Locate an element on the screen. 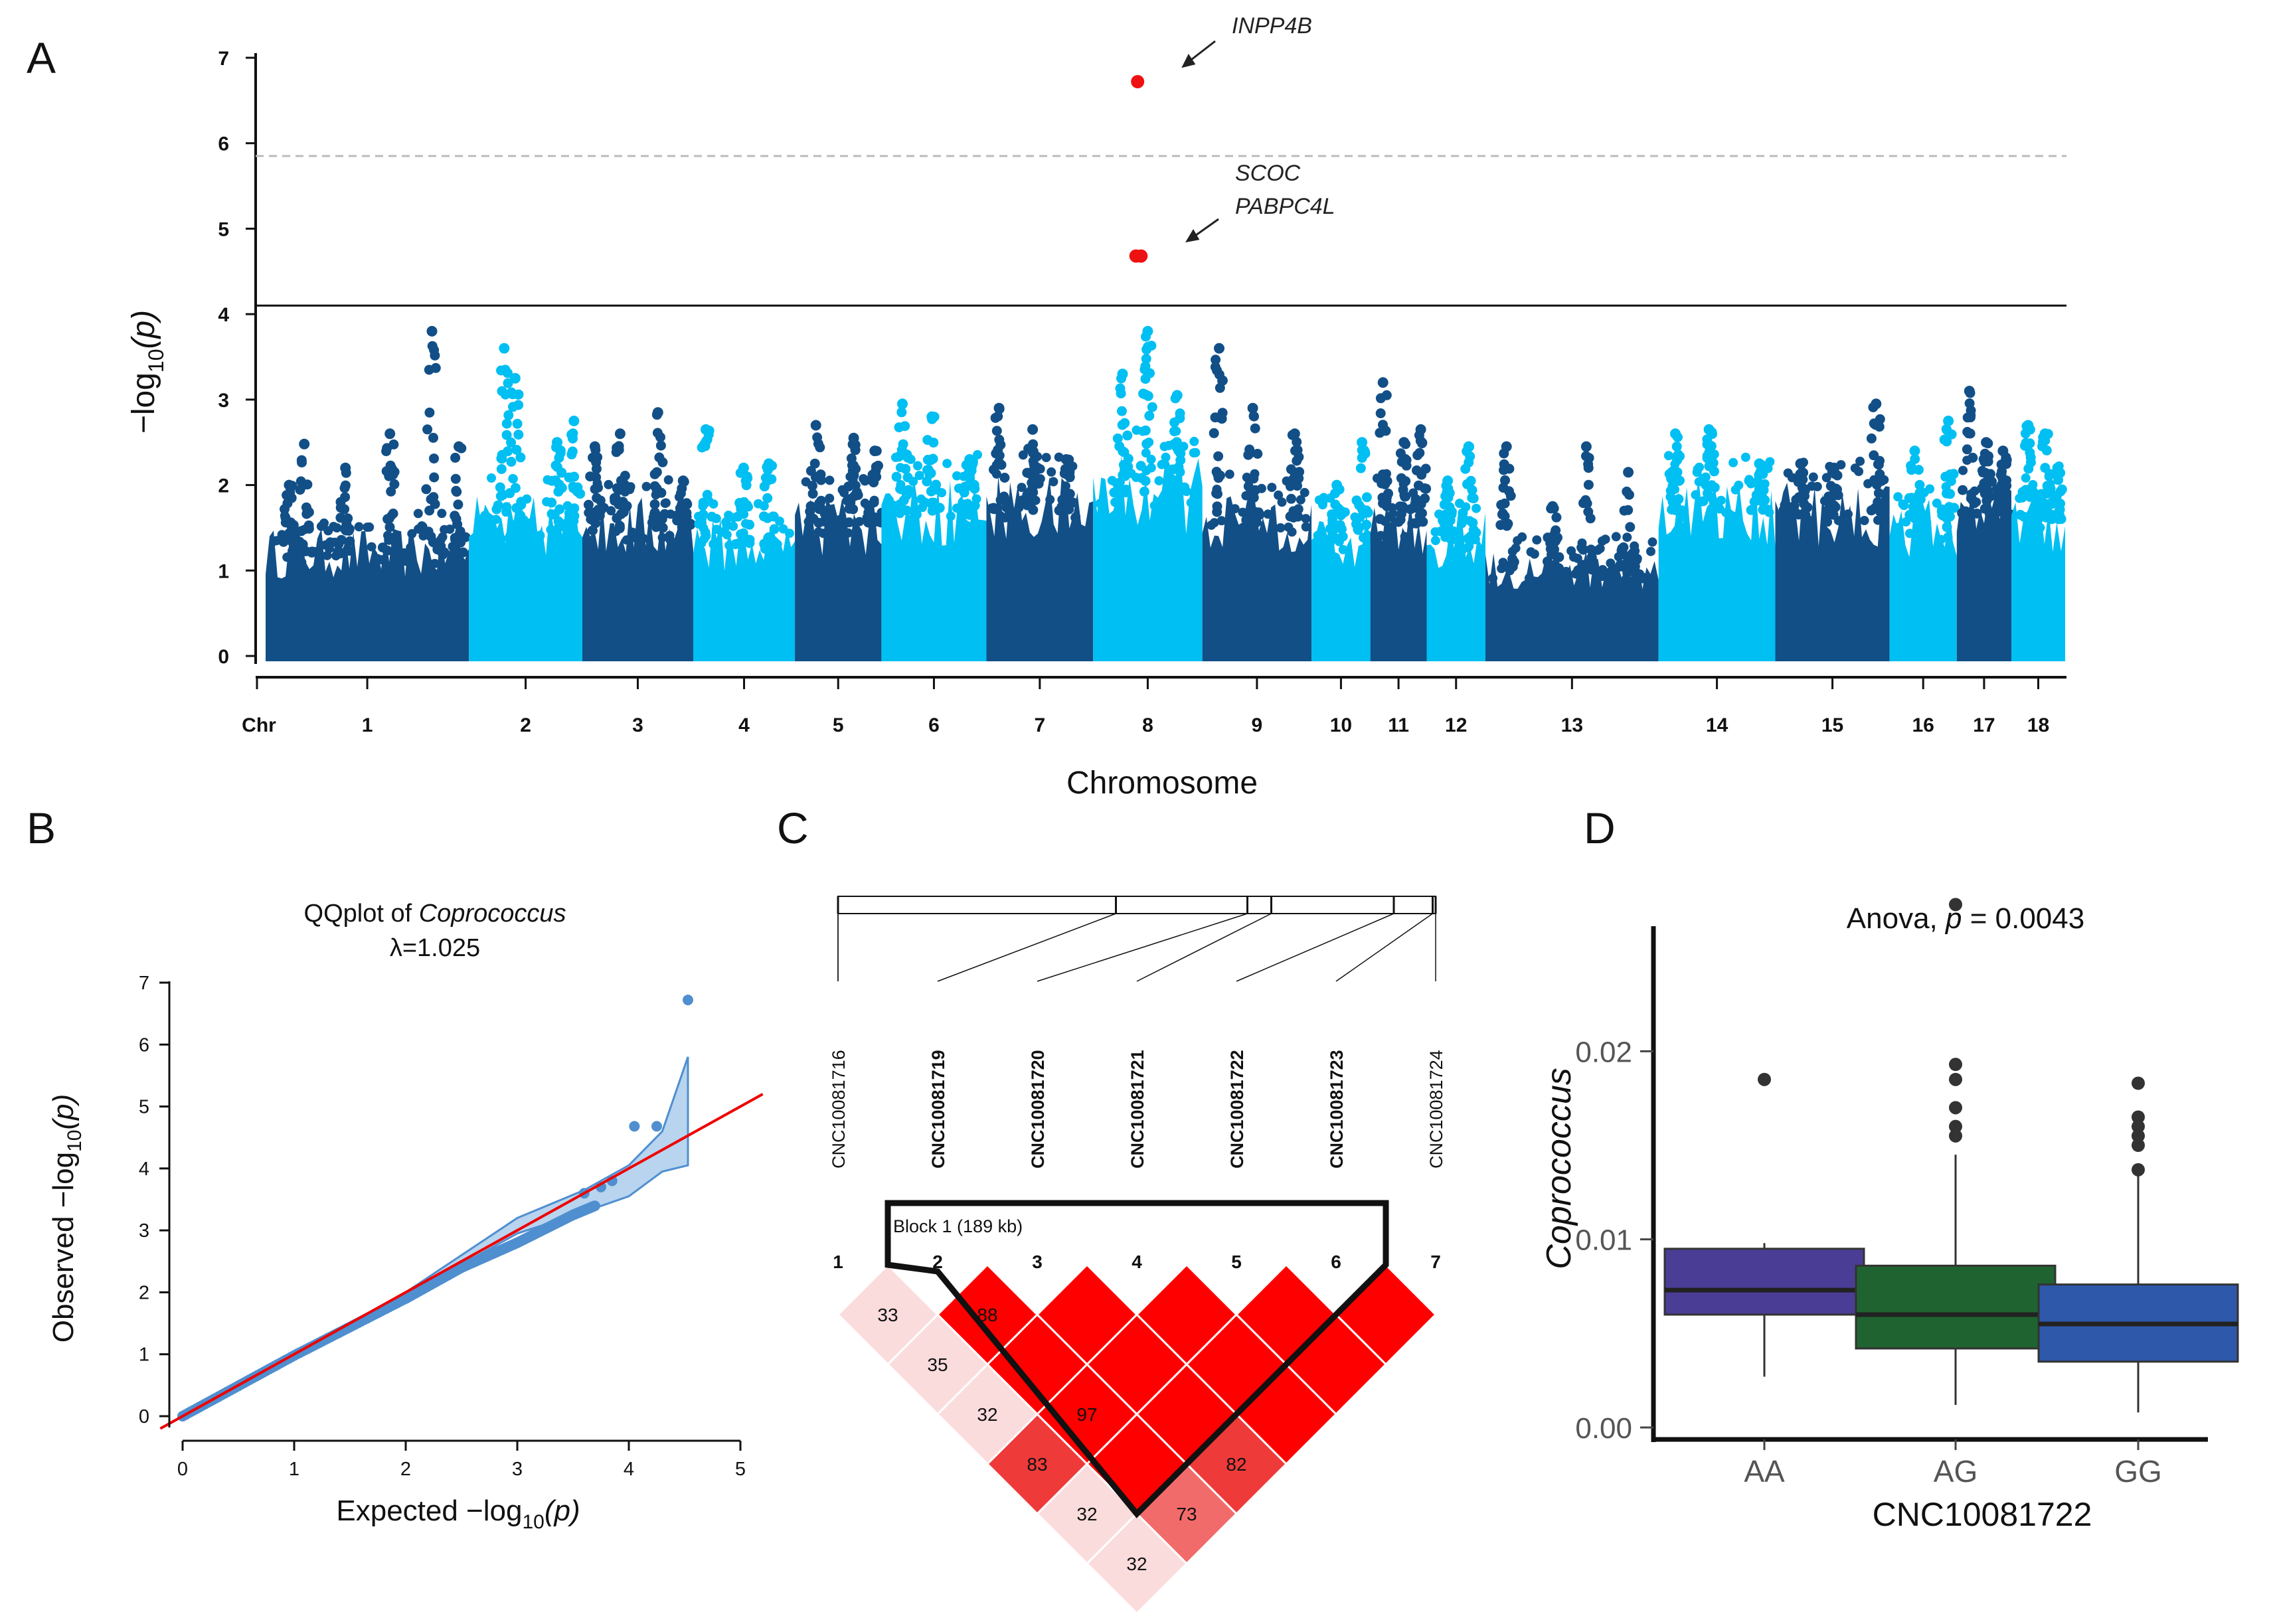 The width and height of the screenshot is (2271, 1624). manhattan-y-title-prefix: −log is located at coordinates (143, 403).